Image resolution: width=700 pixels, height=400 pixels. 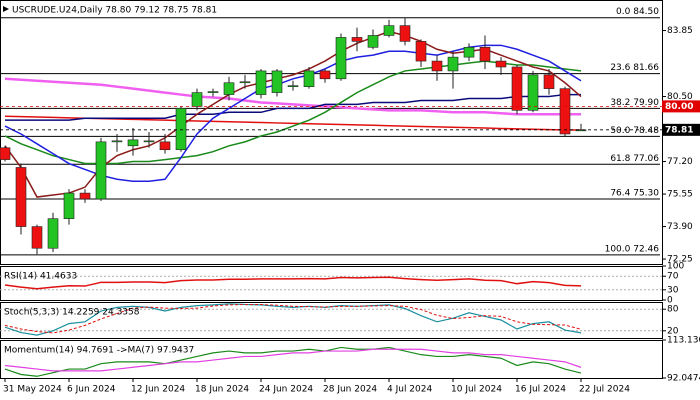 I want to click on title-arrow, so click(x=6, y=9).